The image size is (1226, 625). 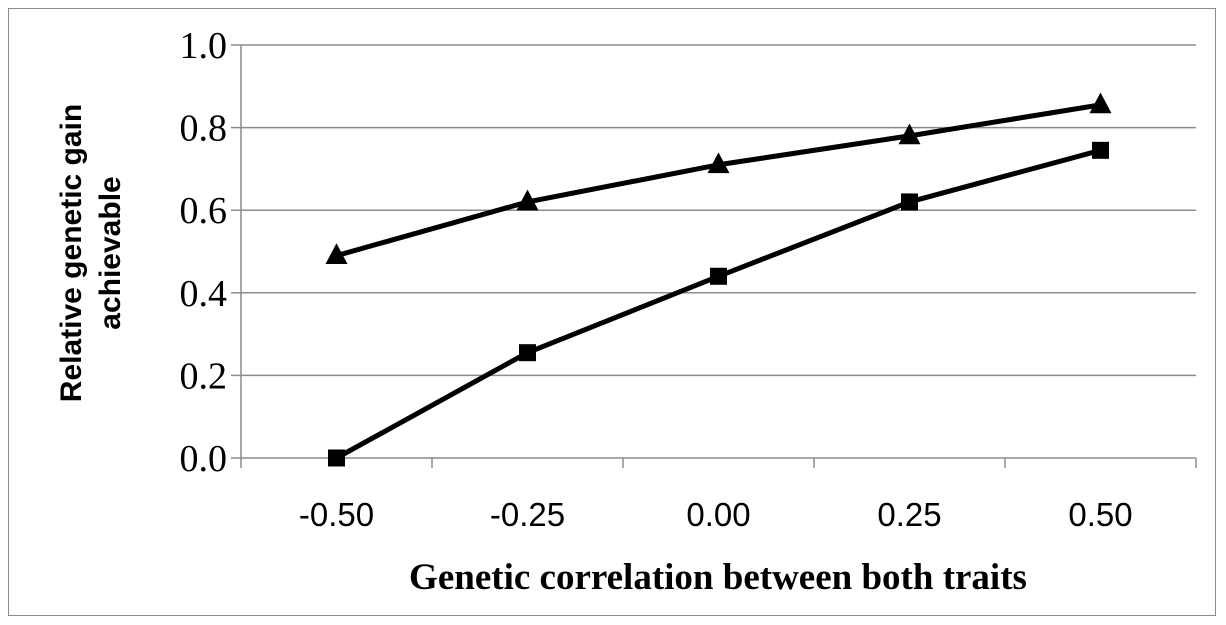 What do you see at coordinates (71, 253) in the screenshot?
I see `y-axis-title-line-1: Relative genetic gain` at bounding box center [71, 253].